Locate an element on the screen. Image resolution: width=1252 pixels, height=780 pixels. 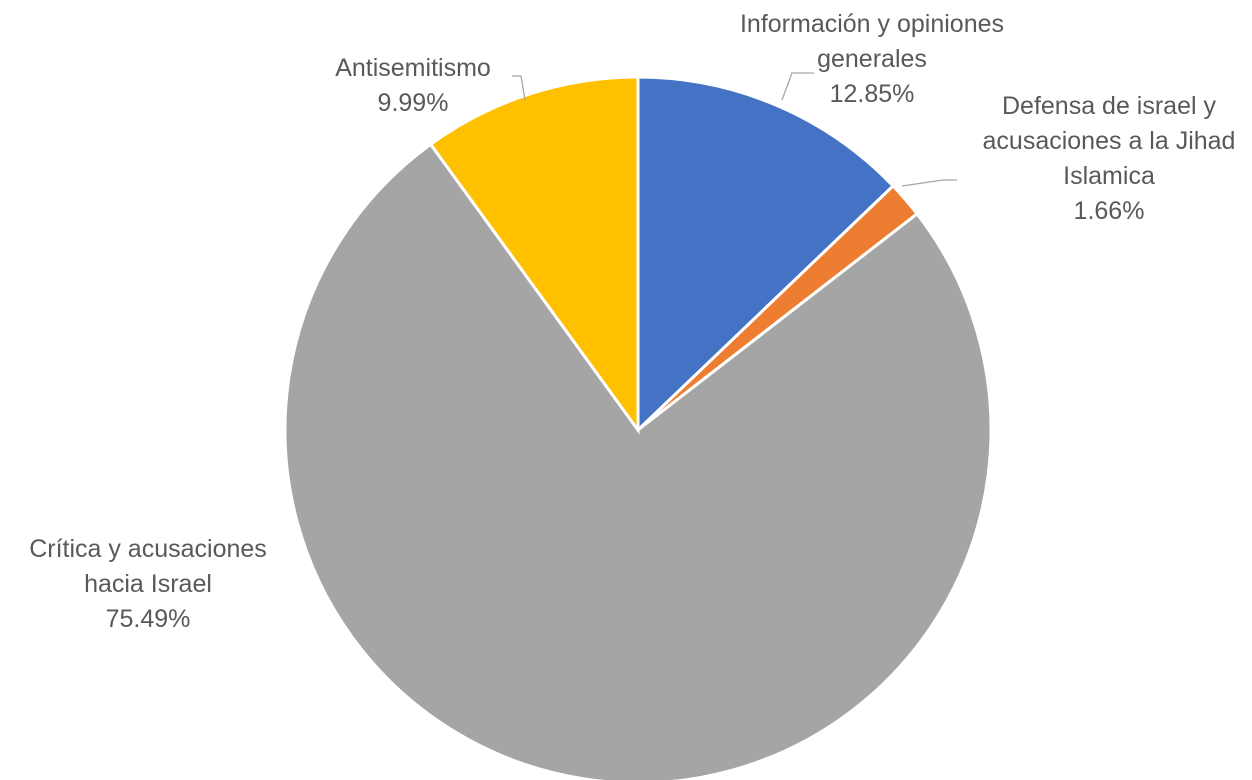
leader-lines is located at coordinates (734, 129).